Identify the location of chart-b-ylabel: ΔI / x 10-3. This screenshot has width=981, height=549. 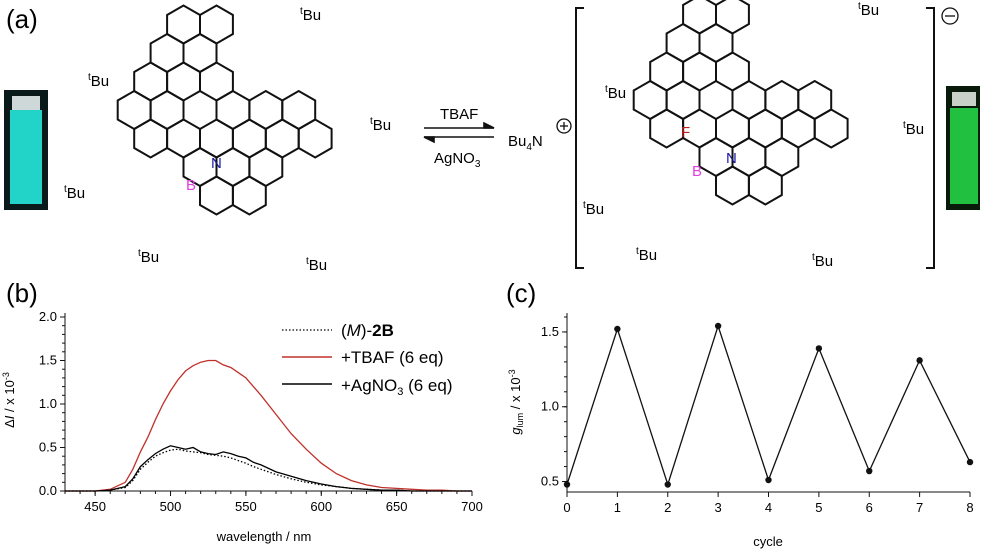
(9, 400).